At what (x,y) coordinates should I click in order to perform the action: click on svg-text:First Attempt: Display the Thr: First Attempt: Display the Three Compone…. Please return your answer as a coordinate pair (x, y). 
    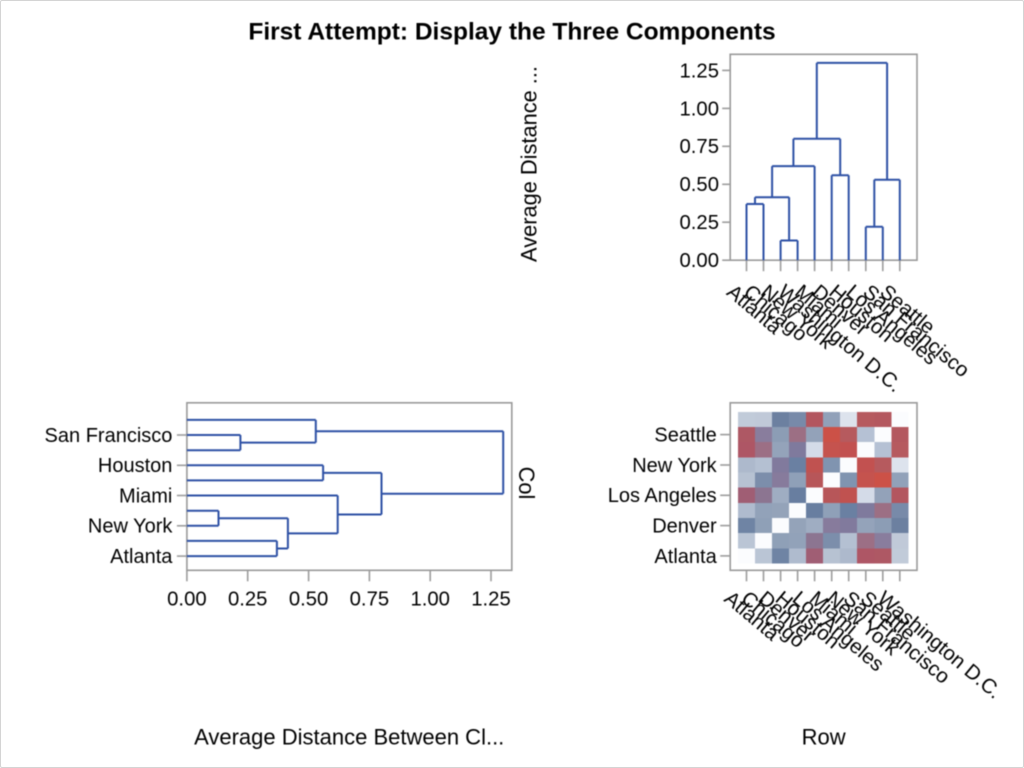
    Looking at the image, I should click on (511, 32).